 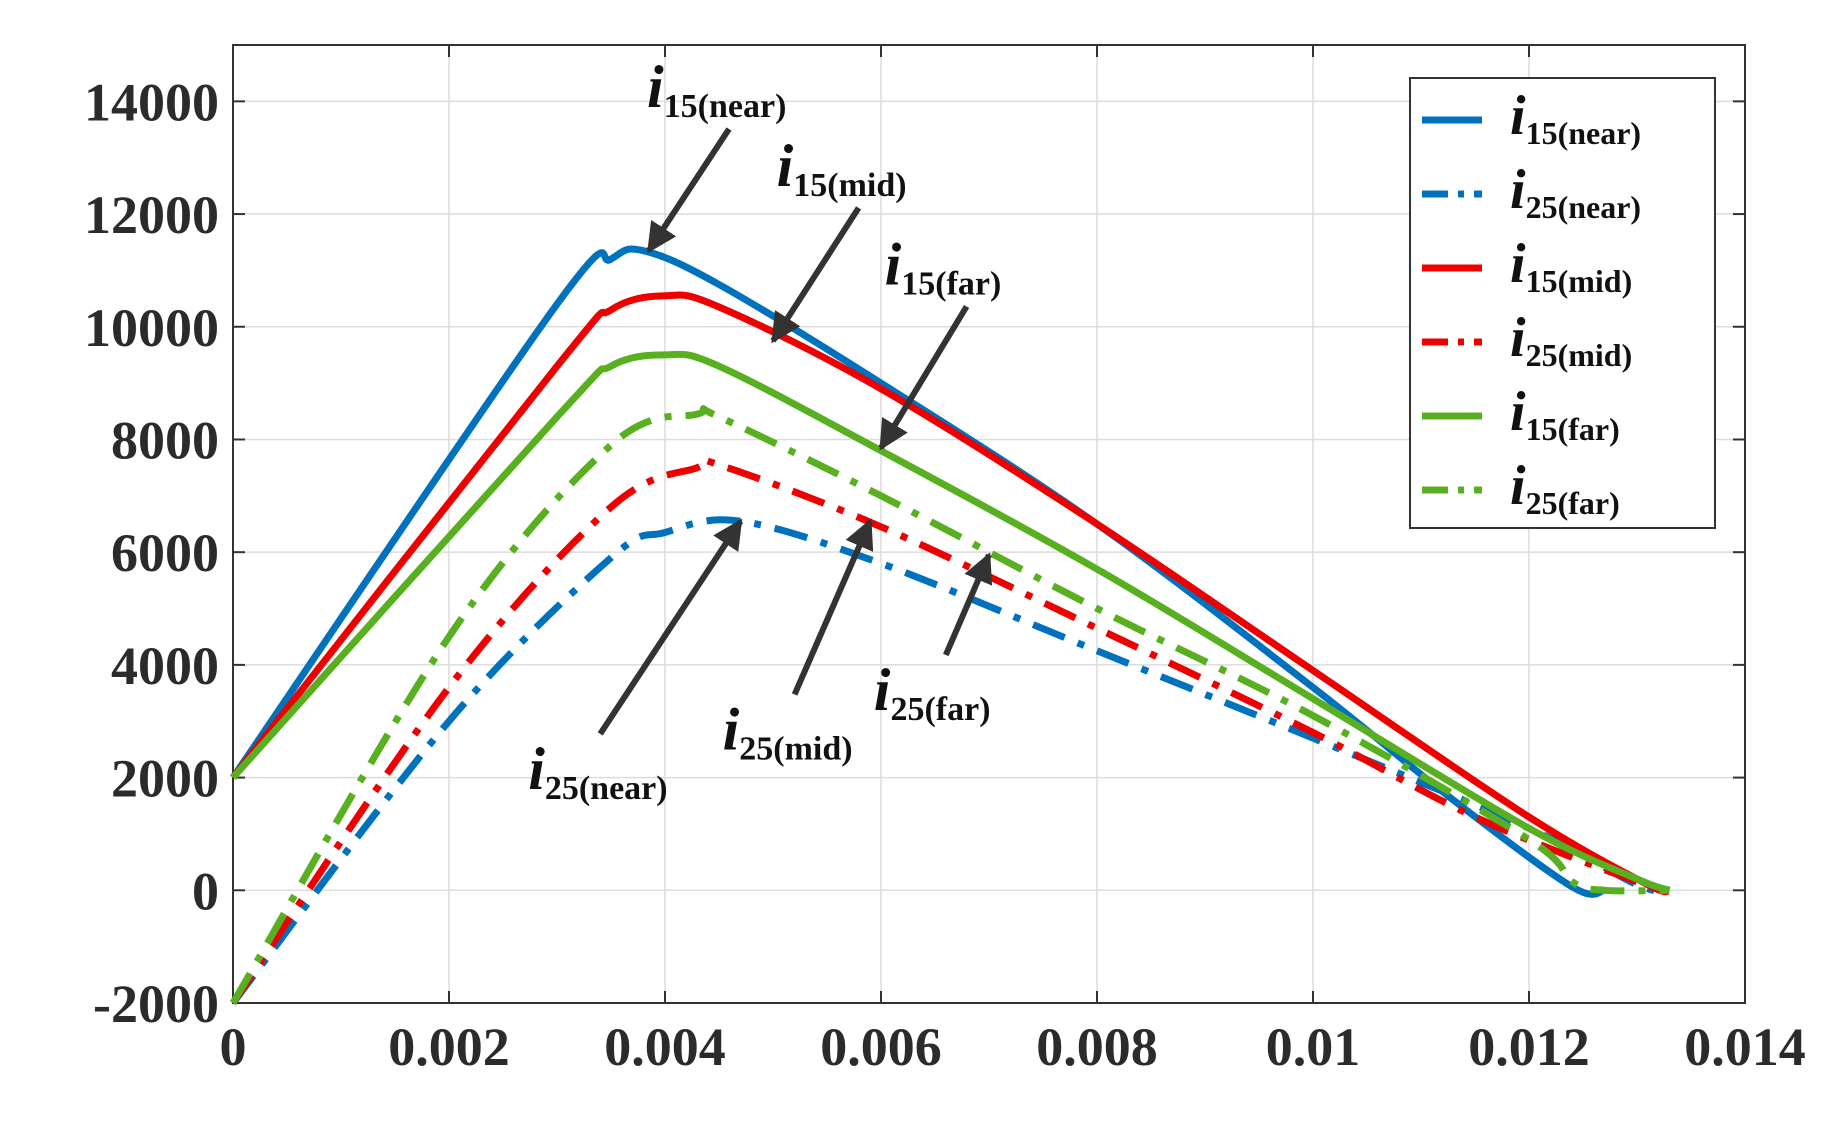 I want to click on annotation-label: i15(near), so click(x=716, y=89).